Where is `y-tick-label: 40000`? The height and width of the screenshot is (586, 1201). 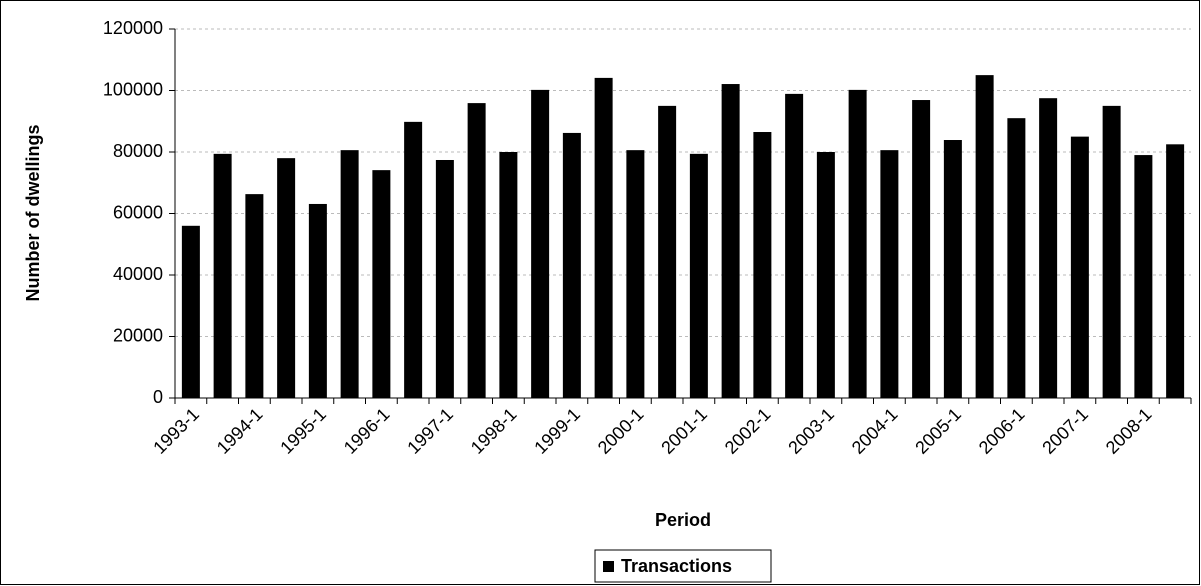 y-tick-label: 40000 is located at coordinates (138, 274).